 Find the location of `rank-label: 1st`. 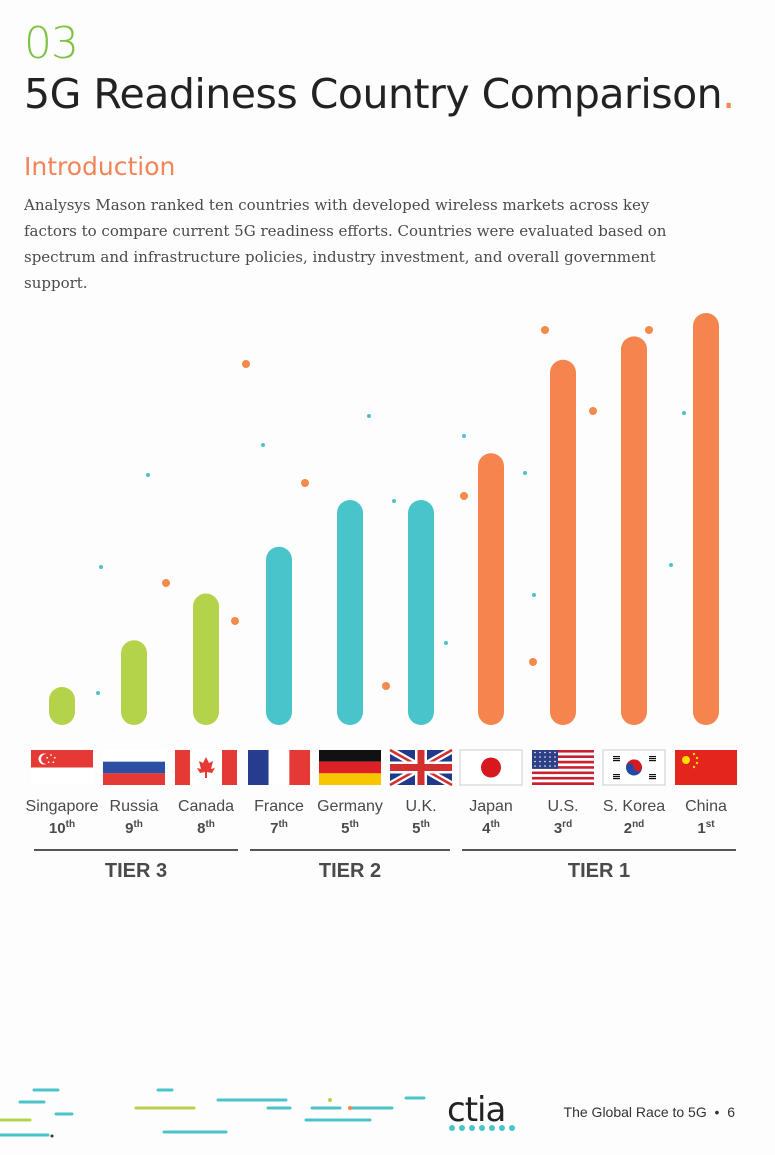

rank-label: 1st is located at coordinates (706, 828).